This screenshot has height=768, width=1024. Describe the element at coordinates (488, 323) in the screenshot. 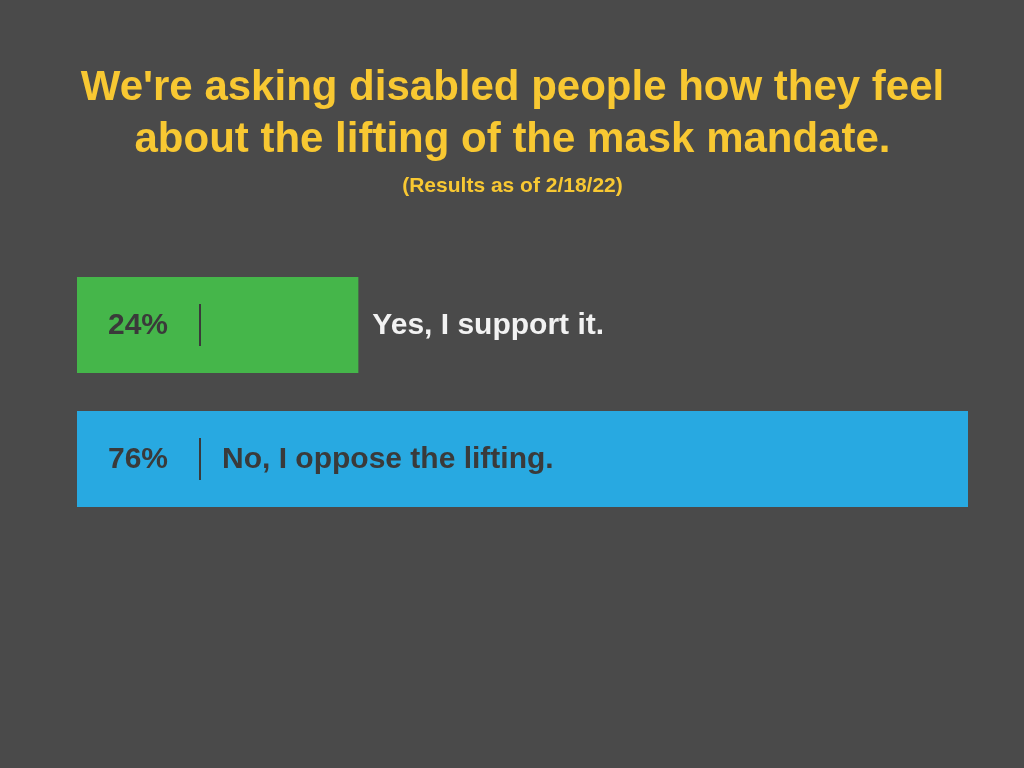

I see `y-tick-label: Yes, I support it.` at that location.